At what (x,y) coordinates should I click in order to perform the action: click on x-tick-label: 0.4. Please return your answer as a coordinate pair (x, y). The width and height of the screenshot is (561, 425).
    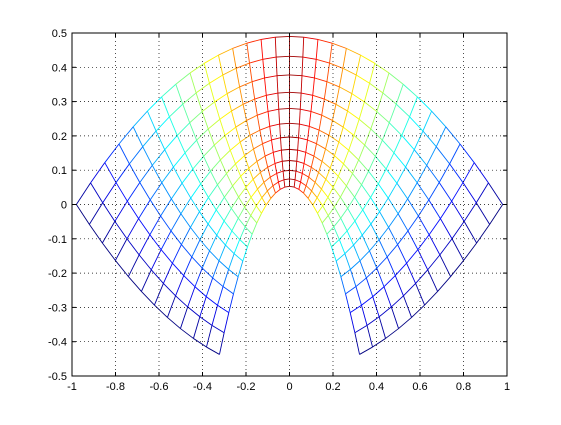
    Looking at the image, I should click on (376, 387).